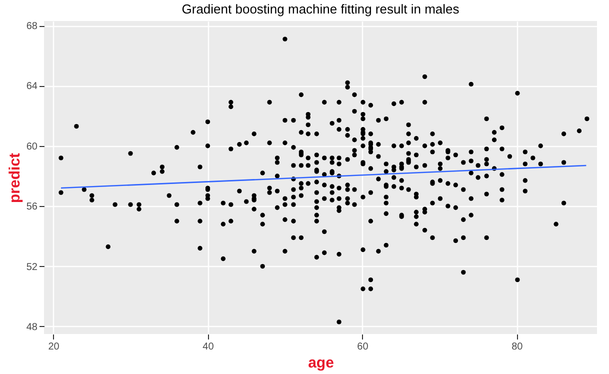 The height and width of the screenshot is (374, 609). What do you see at coordinates (363, 347) in the screenshot?
I see `x-tick-label: 60` at bounding box center [363, 347].